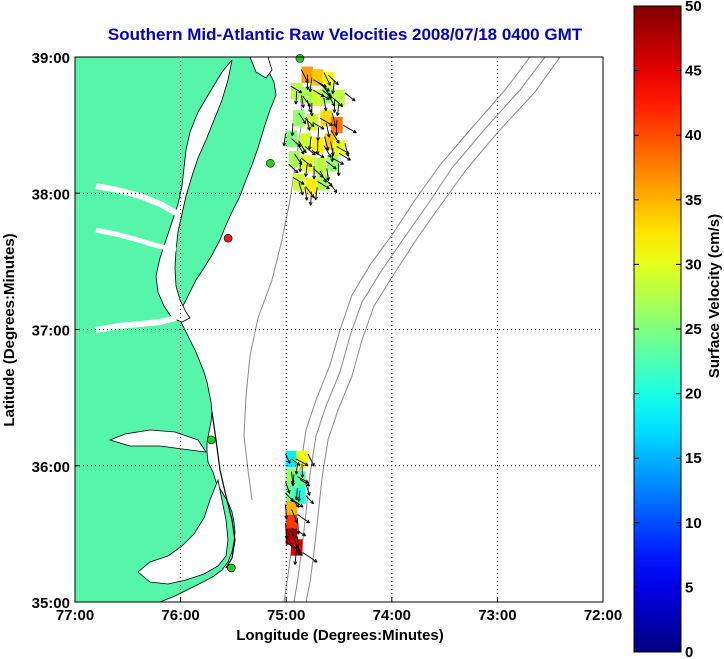  I want to click on y-tick-label: 39:00, so click(51, 58).